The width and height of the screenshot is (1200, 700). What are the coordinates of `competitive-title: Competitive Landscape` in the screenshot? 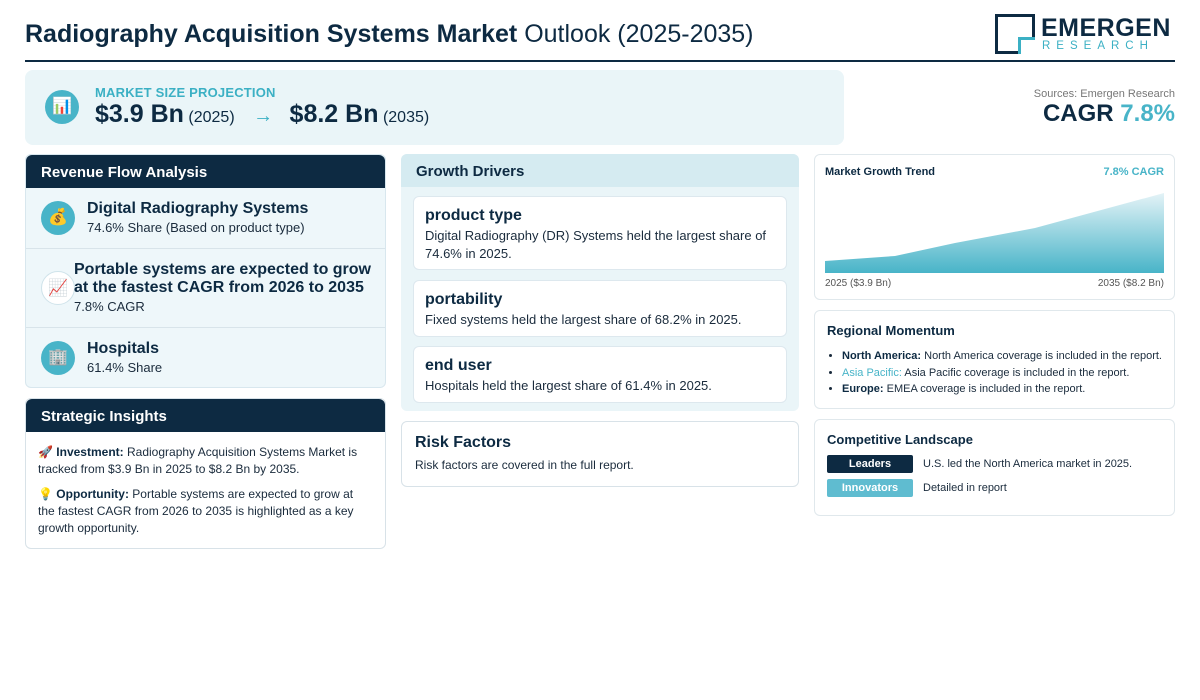 It's located at (900, 439).